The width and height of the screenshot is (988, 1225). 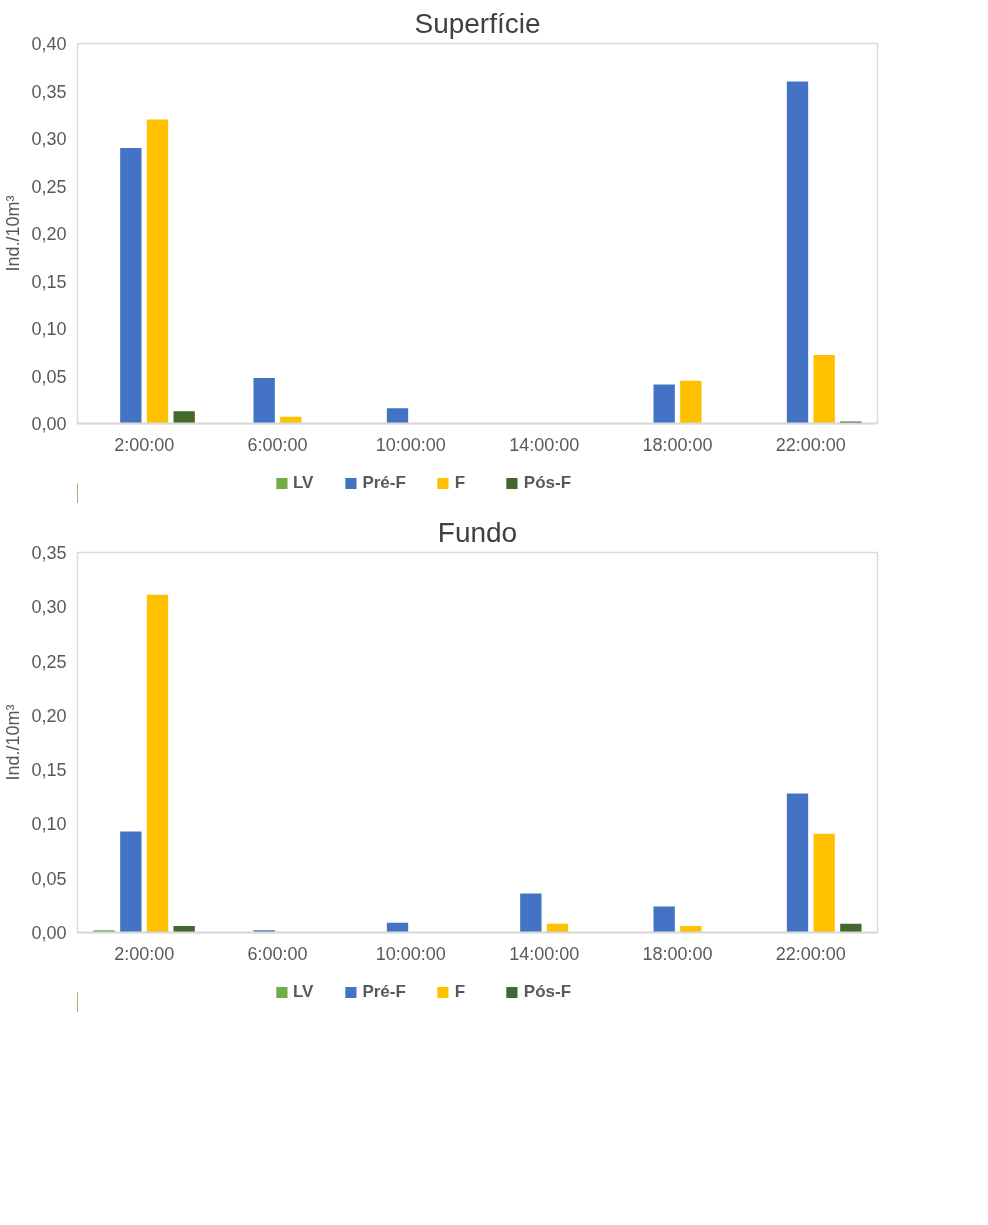 What do you see at coordinates (49, 44) in the screenshot?
I see `y-tick-label: 0,40` at bounding box center [49, 44].